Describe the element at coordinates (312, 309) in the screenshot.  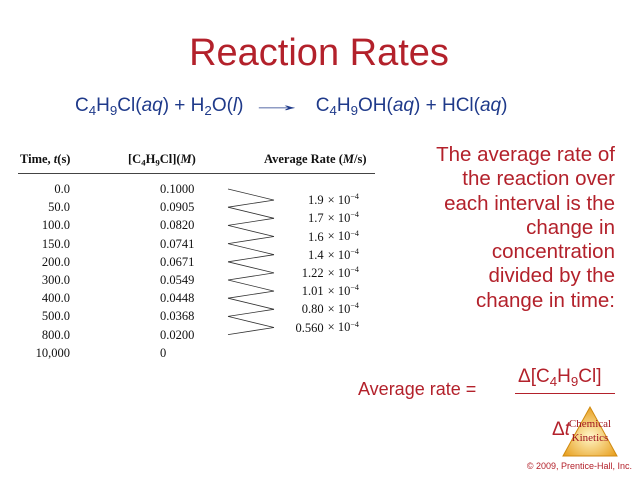
I see `rate-mantissa: 0.80` at that location.